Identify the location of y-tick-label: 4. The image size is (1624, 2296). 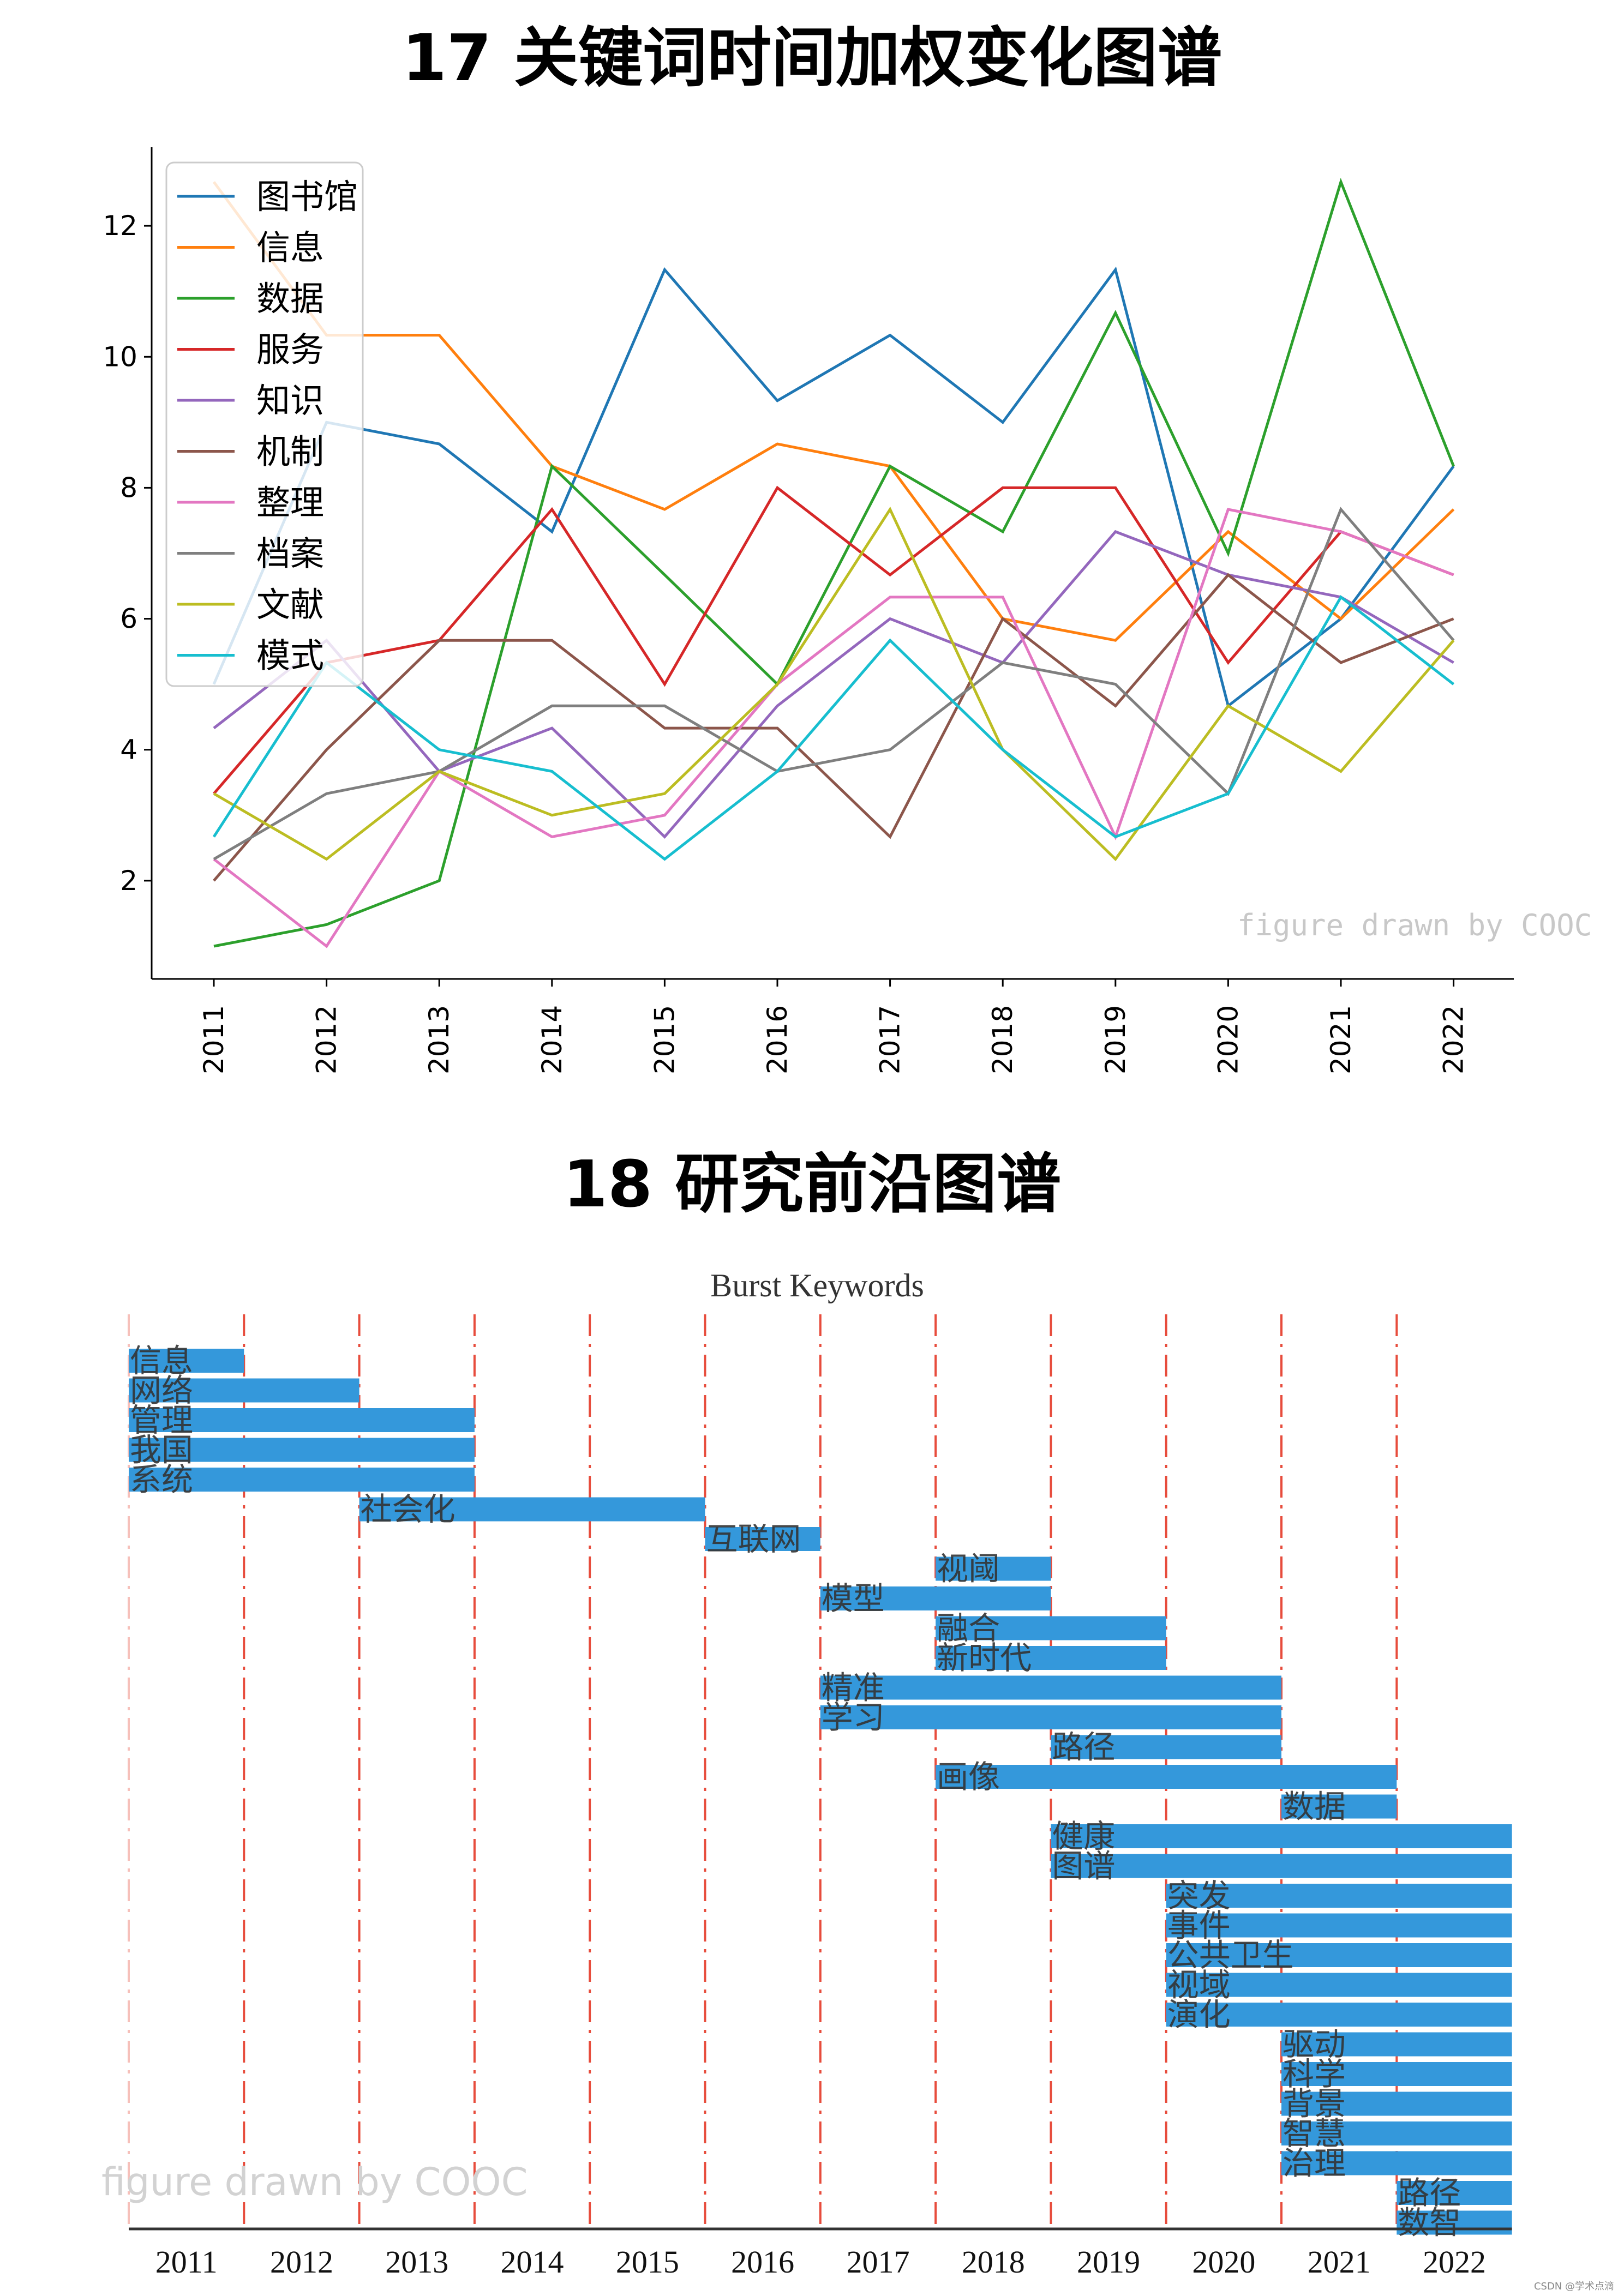
(128, 750).